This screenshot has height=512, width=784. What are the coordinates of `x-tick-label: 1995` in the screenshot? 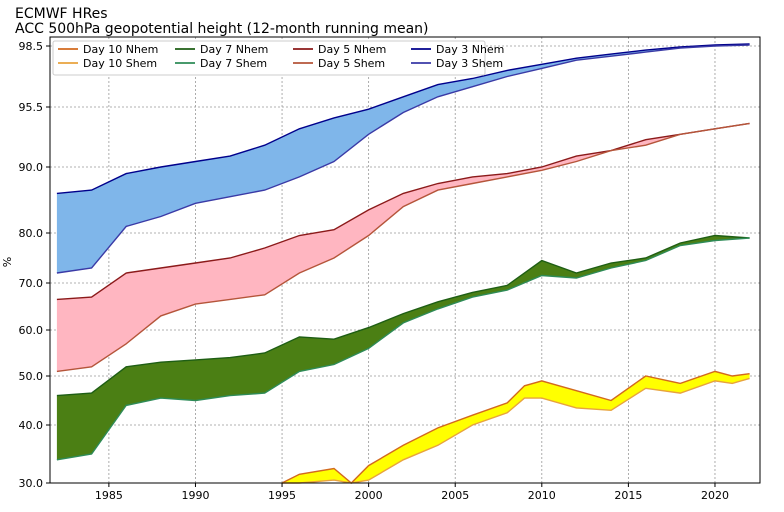 It's located at (282, 495).